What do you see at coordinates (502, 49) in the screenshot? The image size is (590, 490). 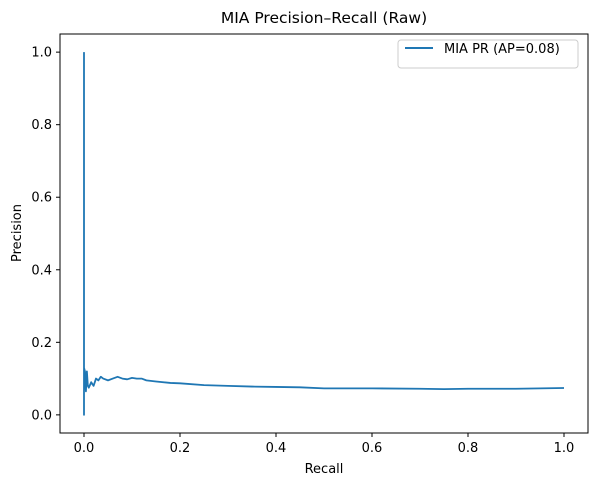 I see `legend-label: MIA PR (AP=0.08)` at bounding box center [502, 49].